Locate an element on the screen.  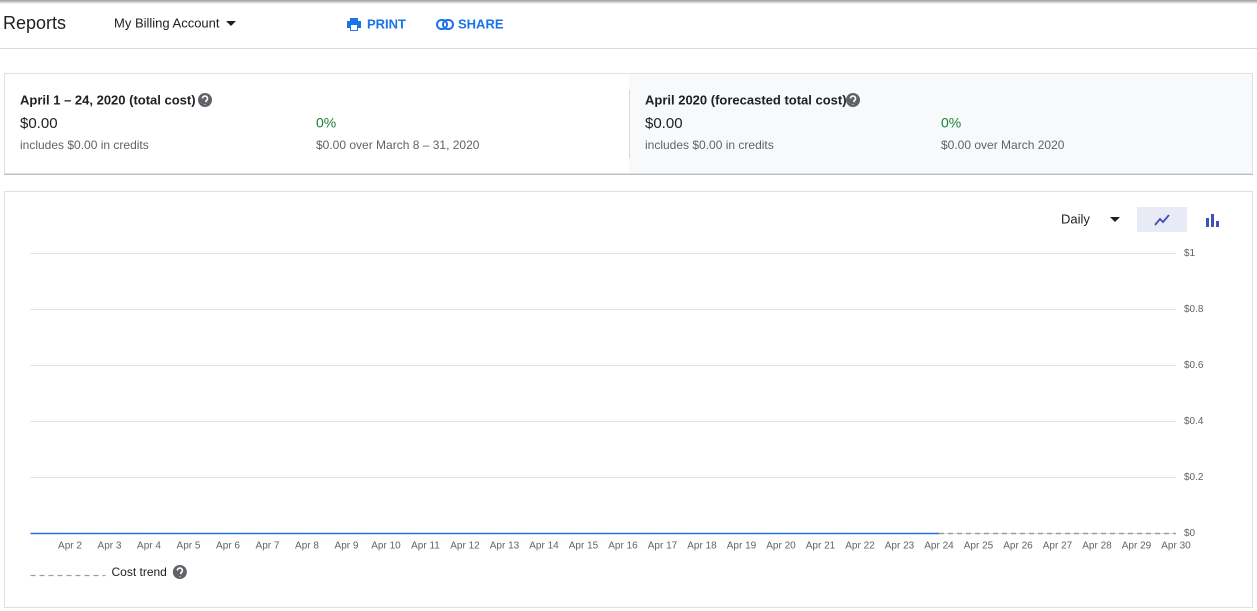
x-tick-label: Apr 19 is located at coordinates (742, 546).